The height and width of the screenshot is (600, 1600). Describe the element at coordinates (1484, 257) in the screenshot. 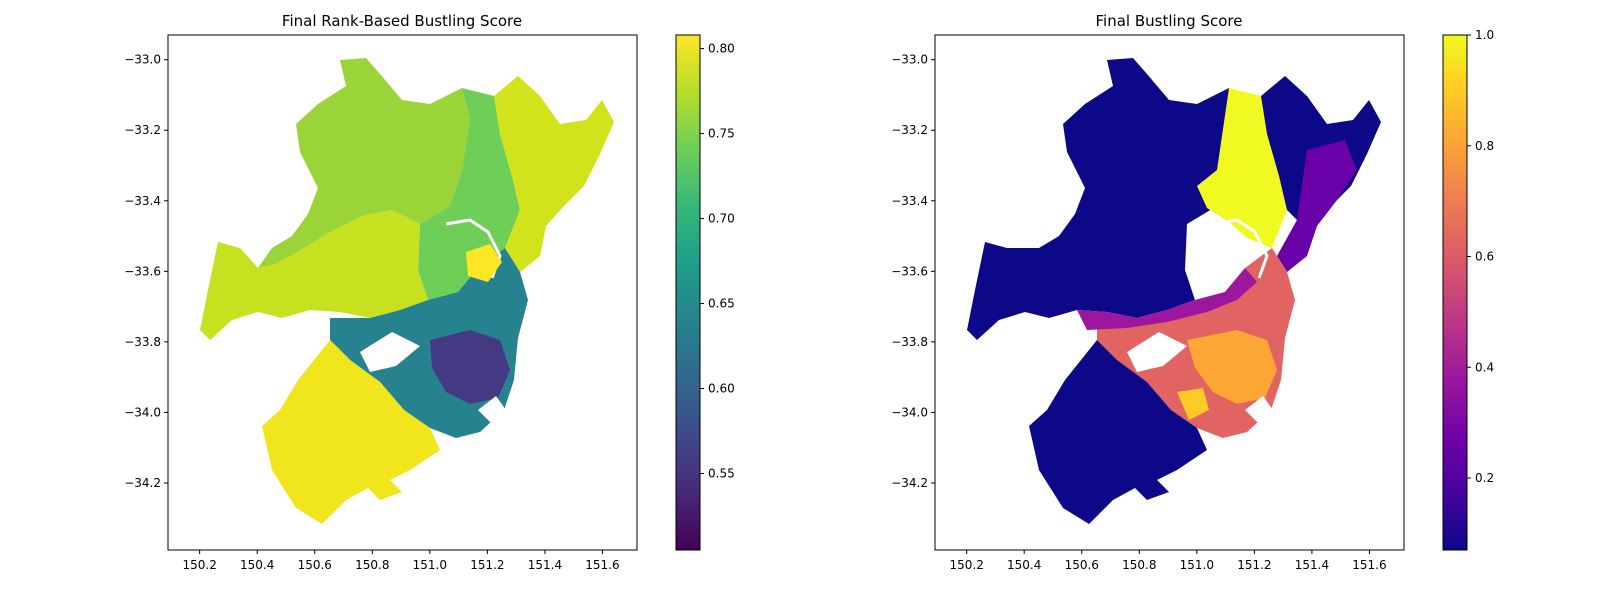

I see `colorbar-tick-label: 0.6` at that location.